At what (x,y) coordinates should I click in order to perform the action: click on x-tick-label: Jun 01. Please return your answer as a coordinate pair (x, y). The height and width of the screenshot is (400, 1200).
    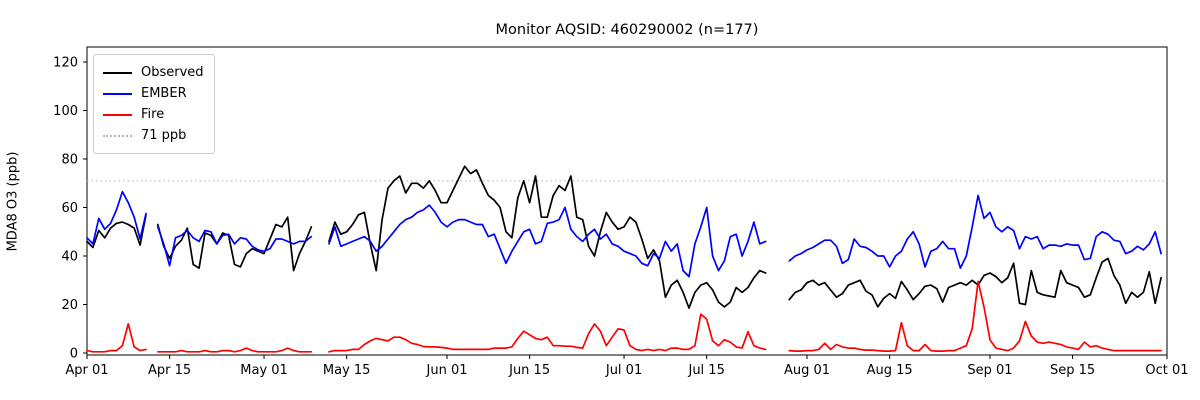
    Looking at the image, I should click on (447, 370).